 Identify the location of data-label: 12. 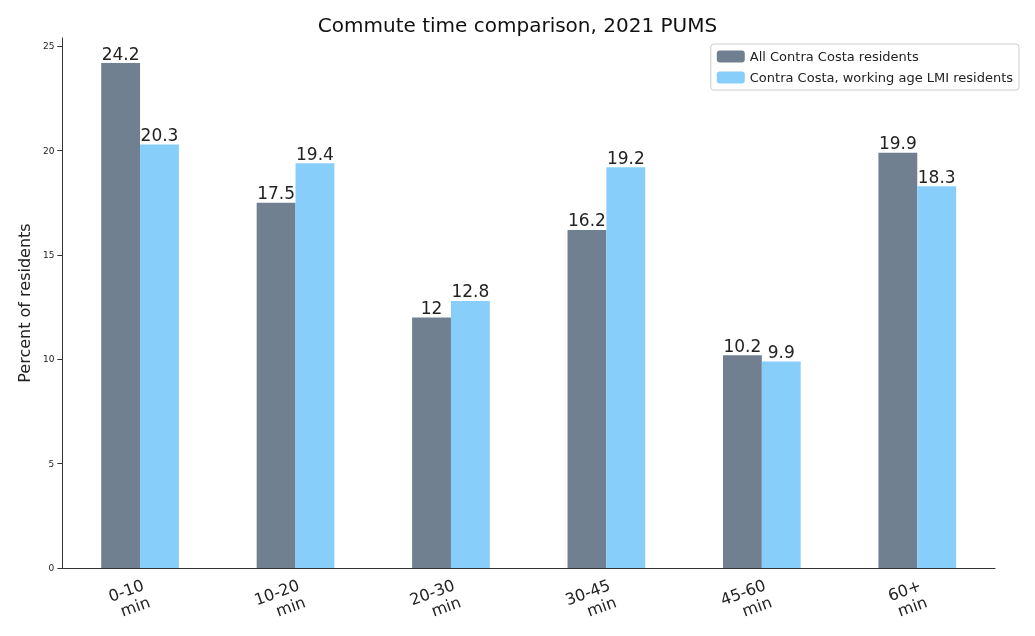
(431, 308).